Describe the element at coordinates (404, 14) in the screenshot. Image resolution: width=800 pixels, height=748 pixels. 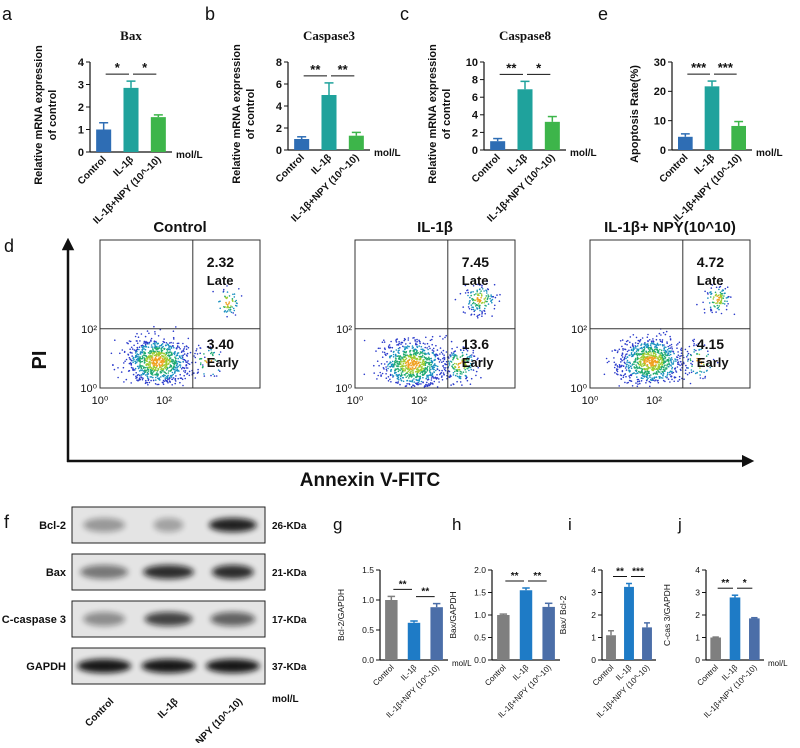
I see `panel-label: c` at that location.